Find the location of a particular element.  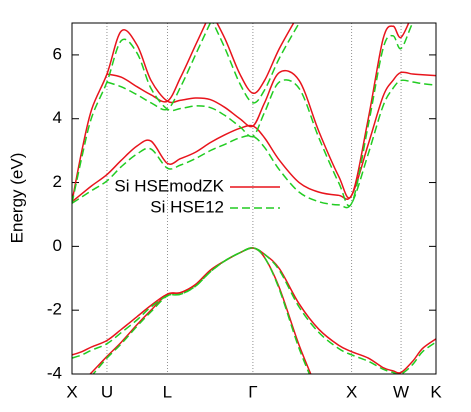

y-tick-label: 0 is located at coordinates (57, 245).